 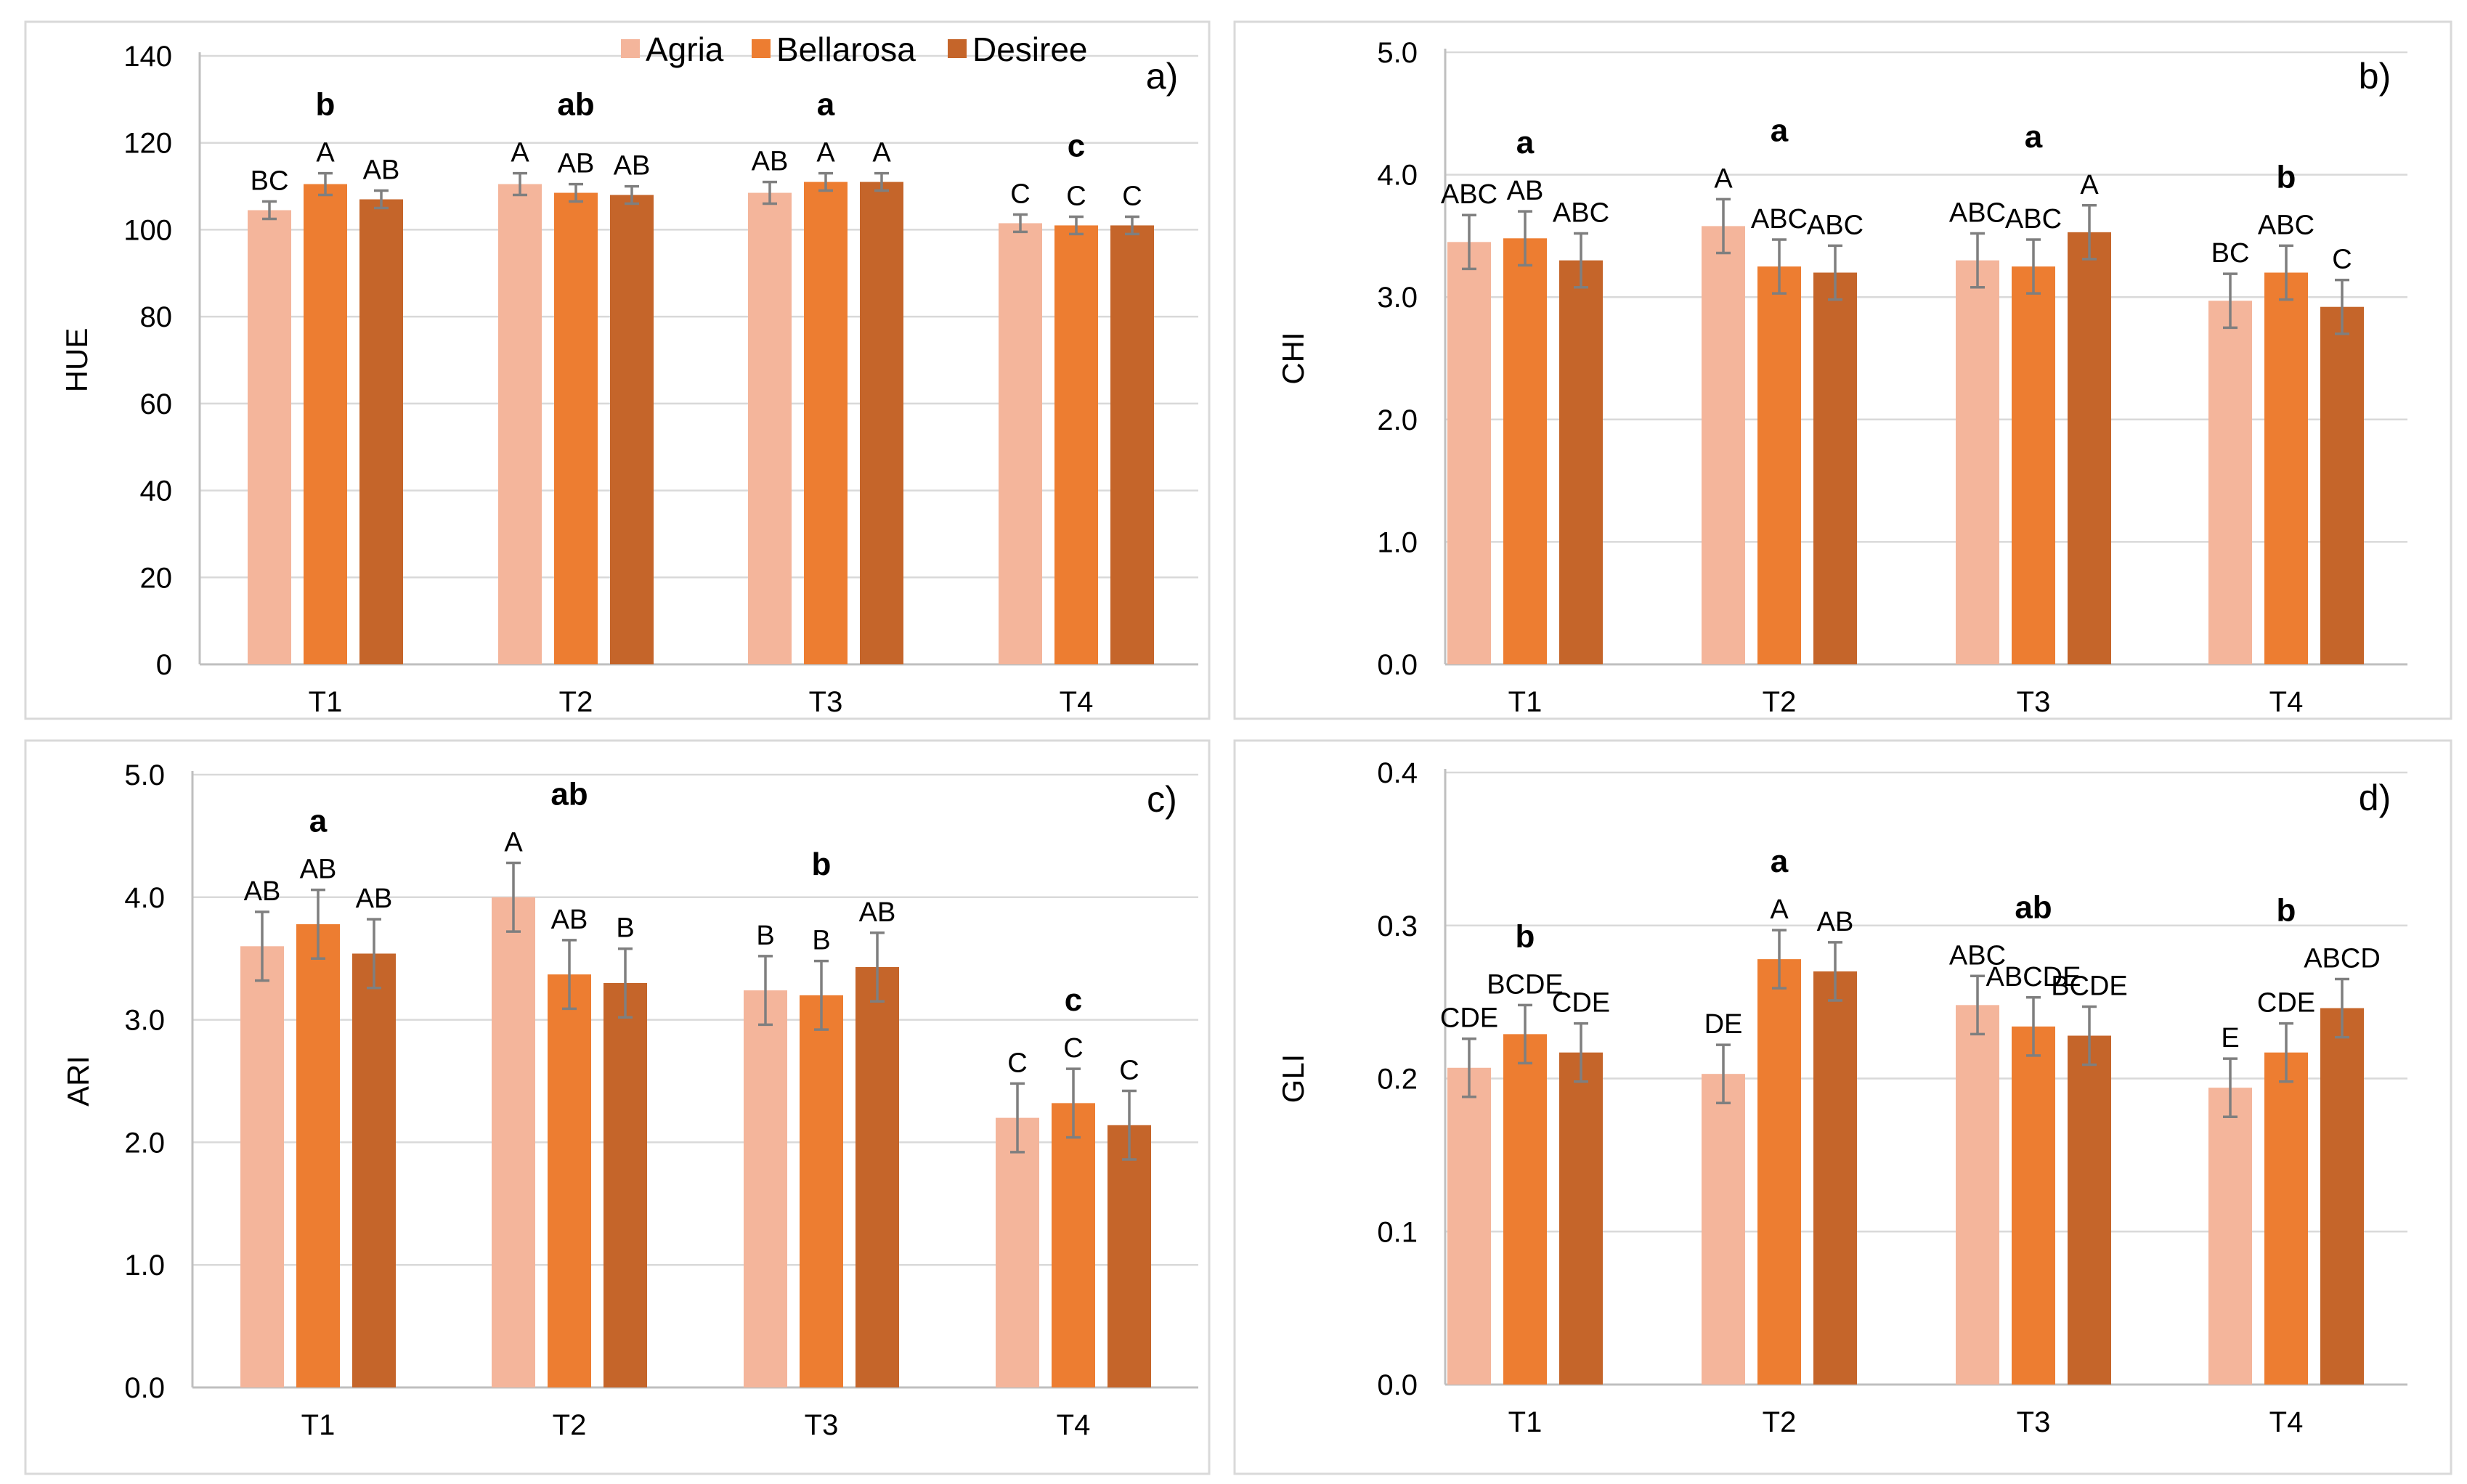 I want to click on y-tick-label: 80, so click(x=156, y=317).